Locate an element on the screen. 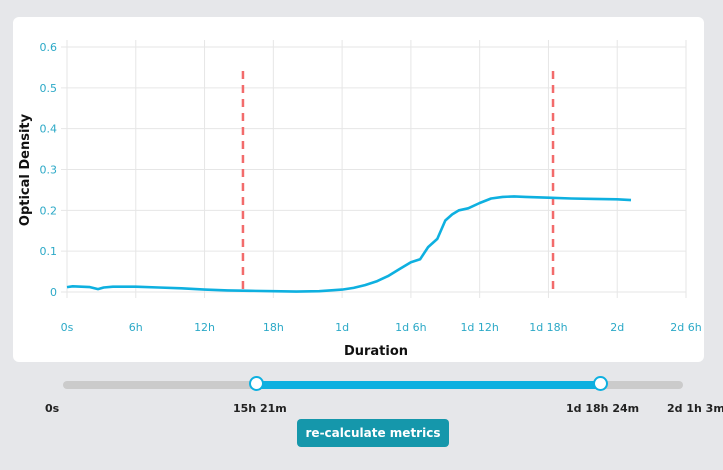 The image size is (723, 470). range-end-handle is located at coordinates (600, 383).